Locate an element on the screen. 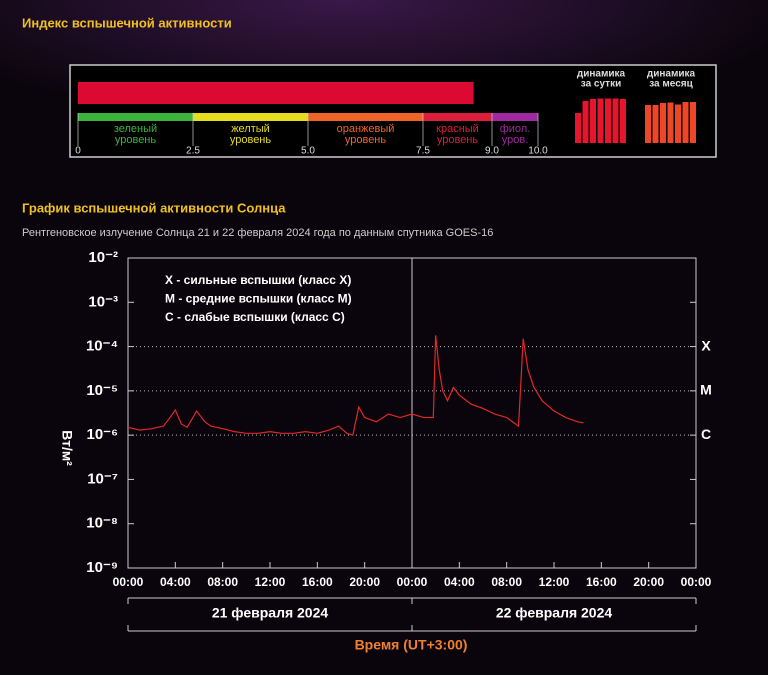 This screenshot has width=768, height=675. class-label: C is located at coordinates (706, 434).